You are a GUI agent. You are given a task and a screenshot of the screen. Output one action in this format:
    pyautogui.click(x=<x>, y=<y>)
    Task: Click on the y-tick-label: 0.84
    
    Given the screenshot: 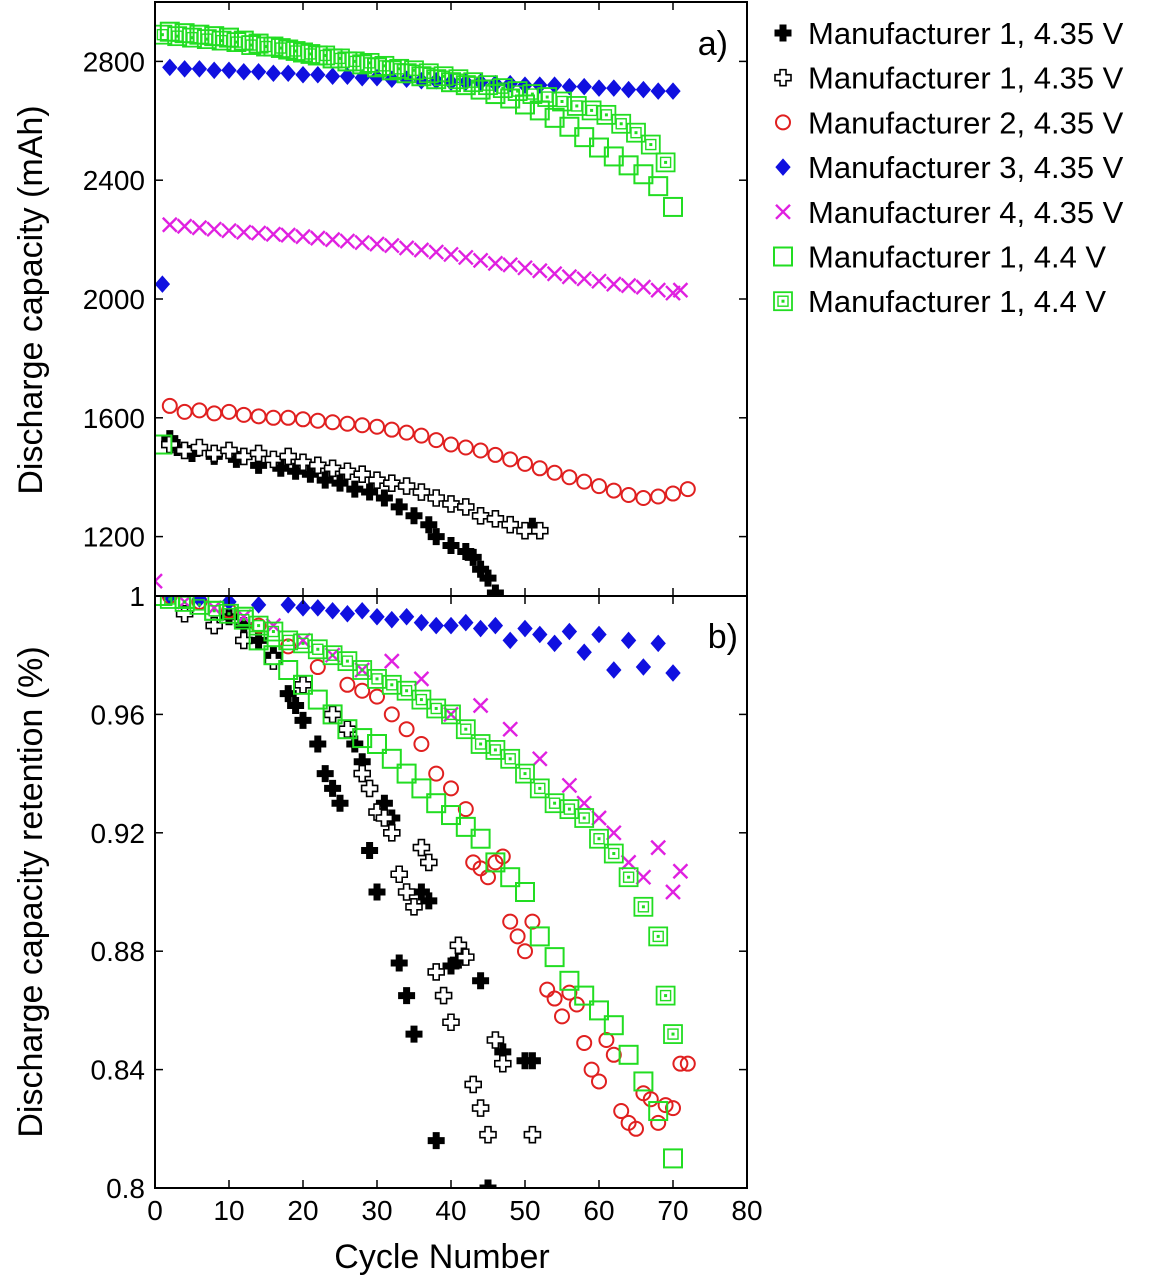 What is the action you would take?
    pyautogui.click(x=118, y=1070)
    